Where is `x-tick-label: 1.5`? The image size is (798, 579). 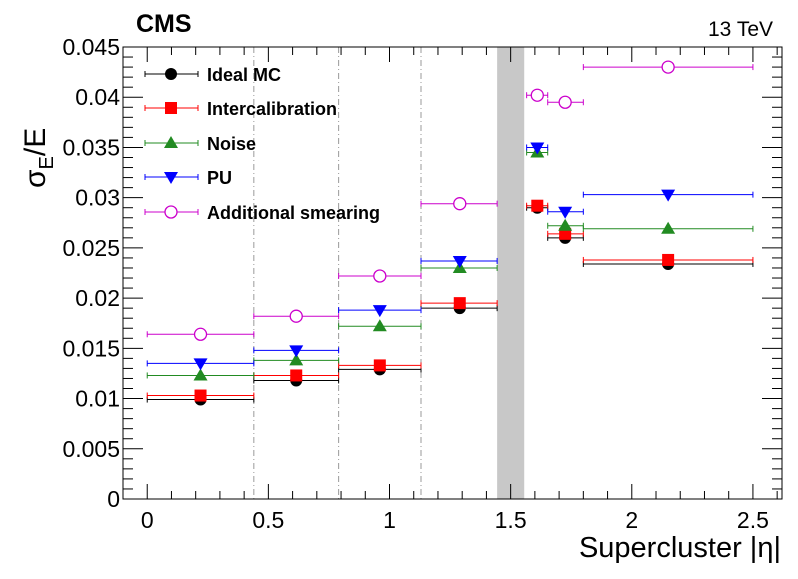 x-tick-label: 1.5 is located at coordinates (511, 520).